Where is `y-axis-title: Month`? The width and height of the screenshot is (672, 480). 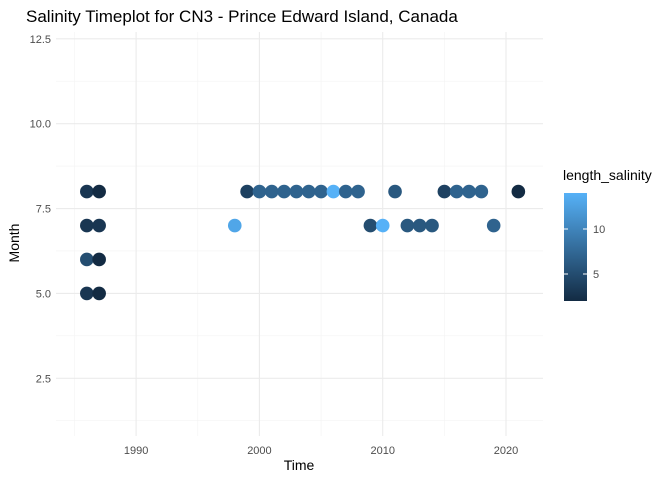 y-axis-title: Month is located at coordinates (14, 243).